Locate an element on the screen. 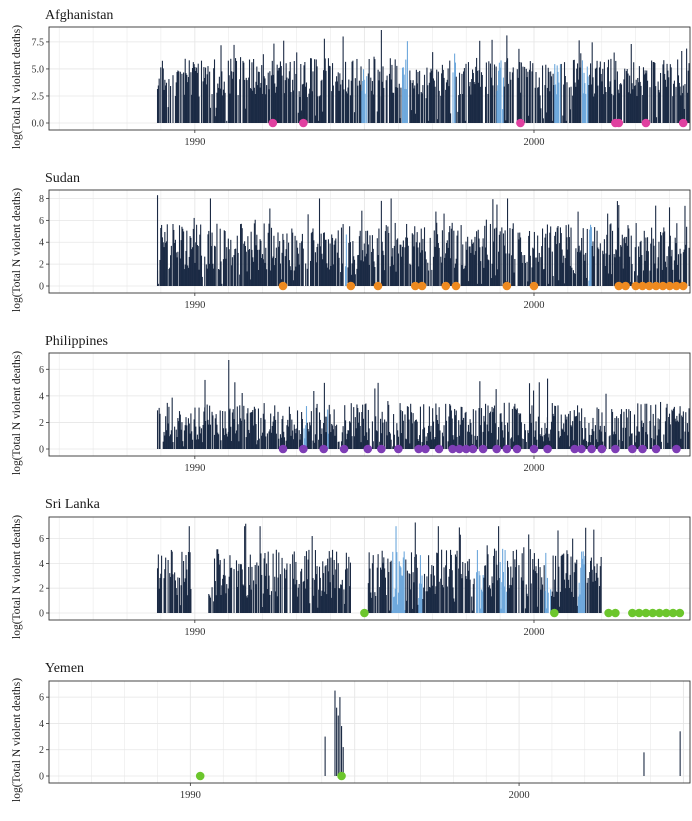 This screenshot has width=692, height=821. y-tick-label: 8 is located at coordinates (41, 199).